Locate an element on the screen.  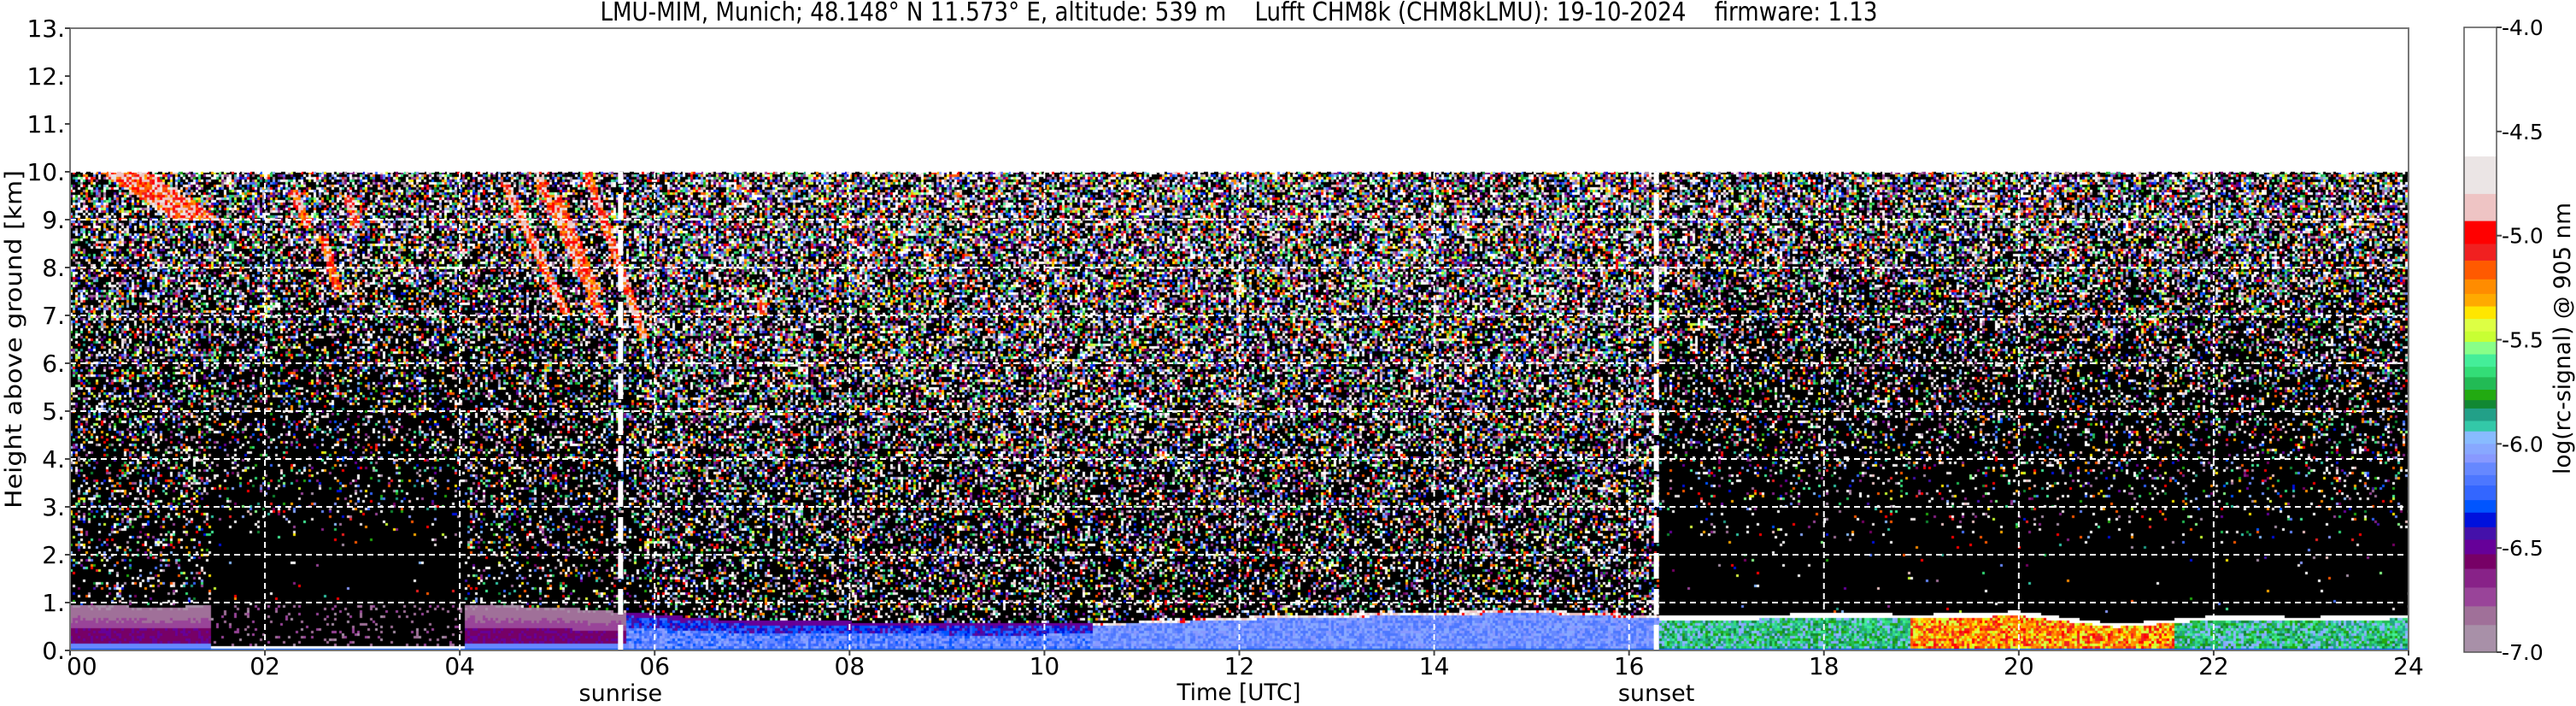
x-tick-label: 18 is located at coordinates (1824, 666).